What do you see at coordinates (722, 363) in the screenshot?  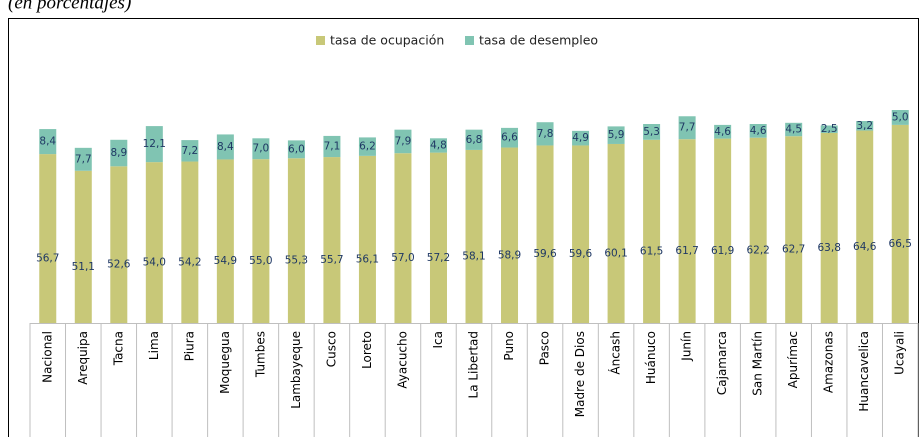 I see `x-tick-label: Cajamarca` at bounding box center [722, 363].